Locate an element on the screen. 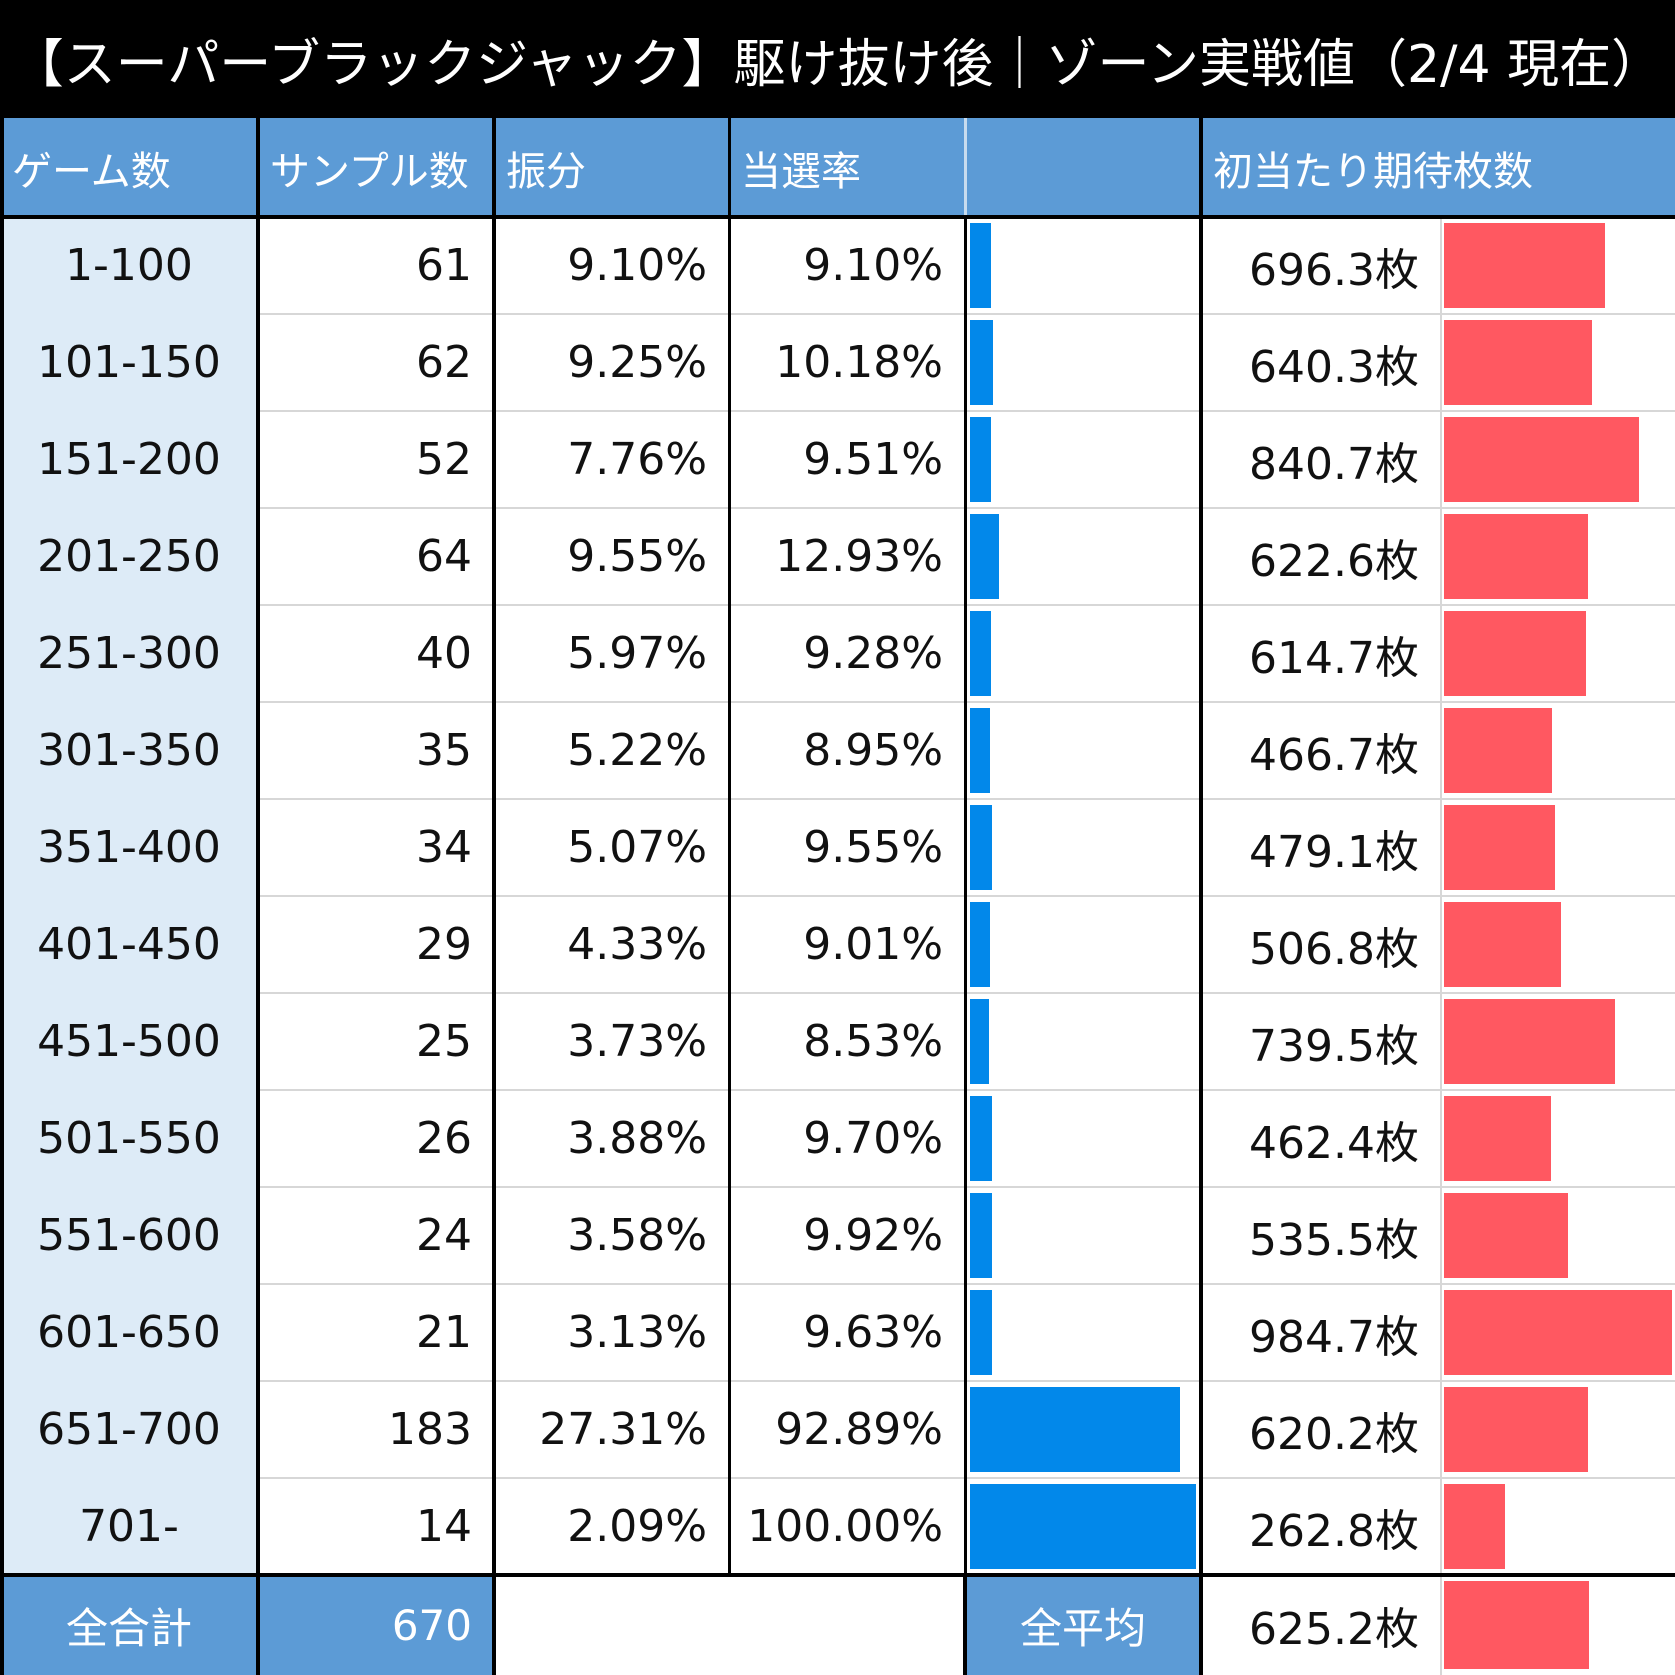  row-expected: 840.7枚 is located at coordinates (1321, 459).